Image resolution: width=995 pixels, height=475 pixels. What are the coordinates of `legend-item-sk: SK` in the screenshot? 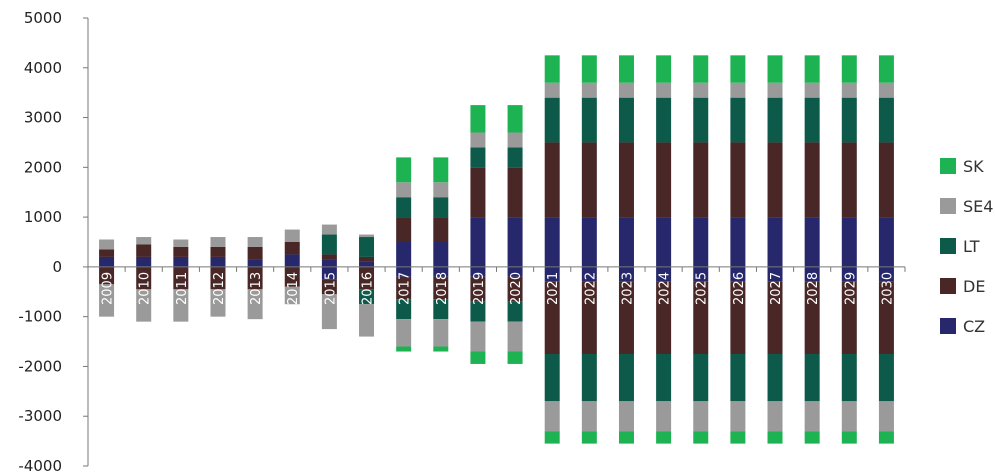 It's located at (967, 166).